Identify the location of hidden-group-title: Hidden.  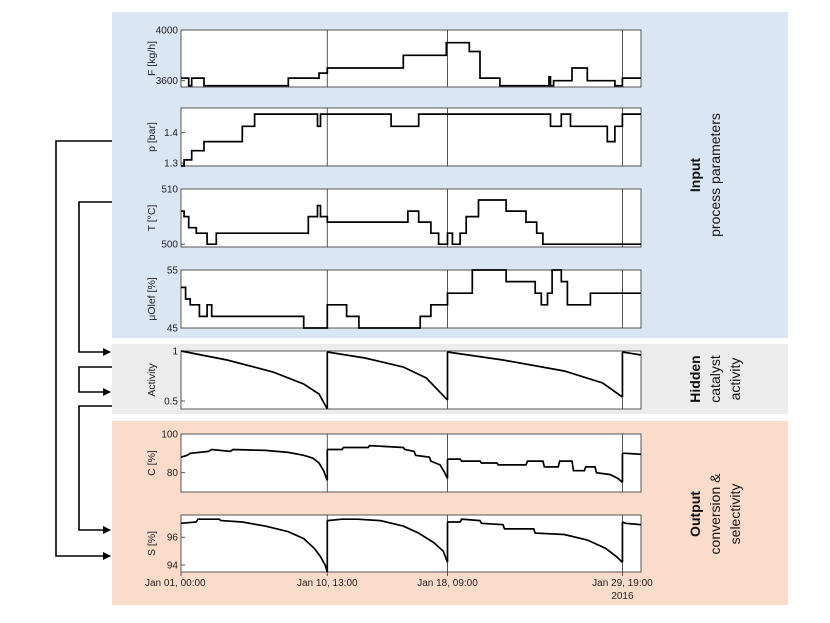
(695, 378).